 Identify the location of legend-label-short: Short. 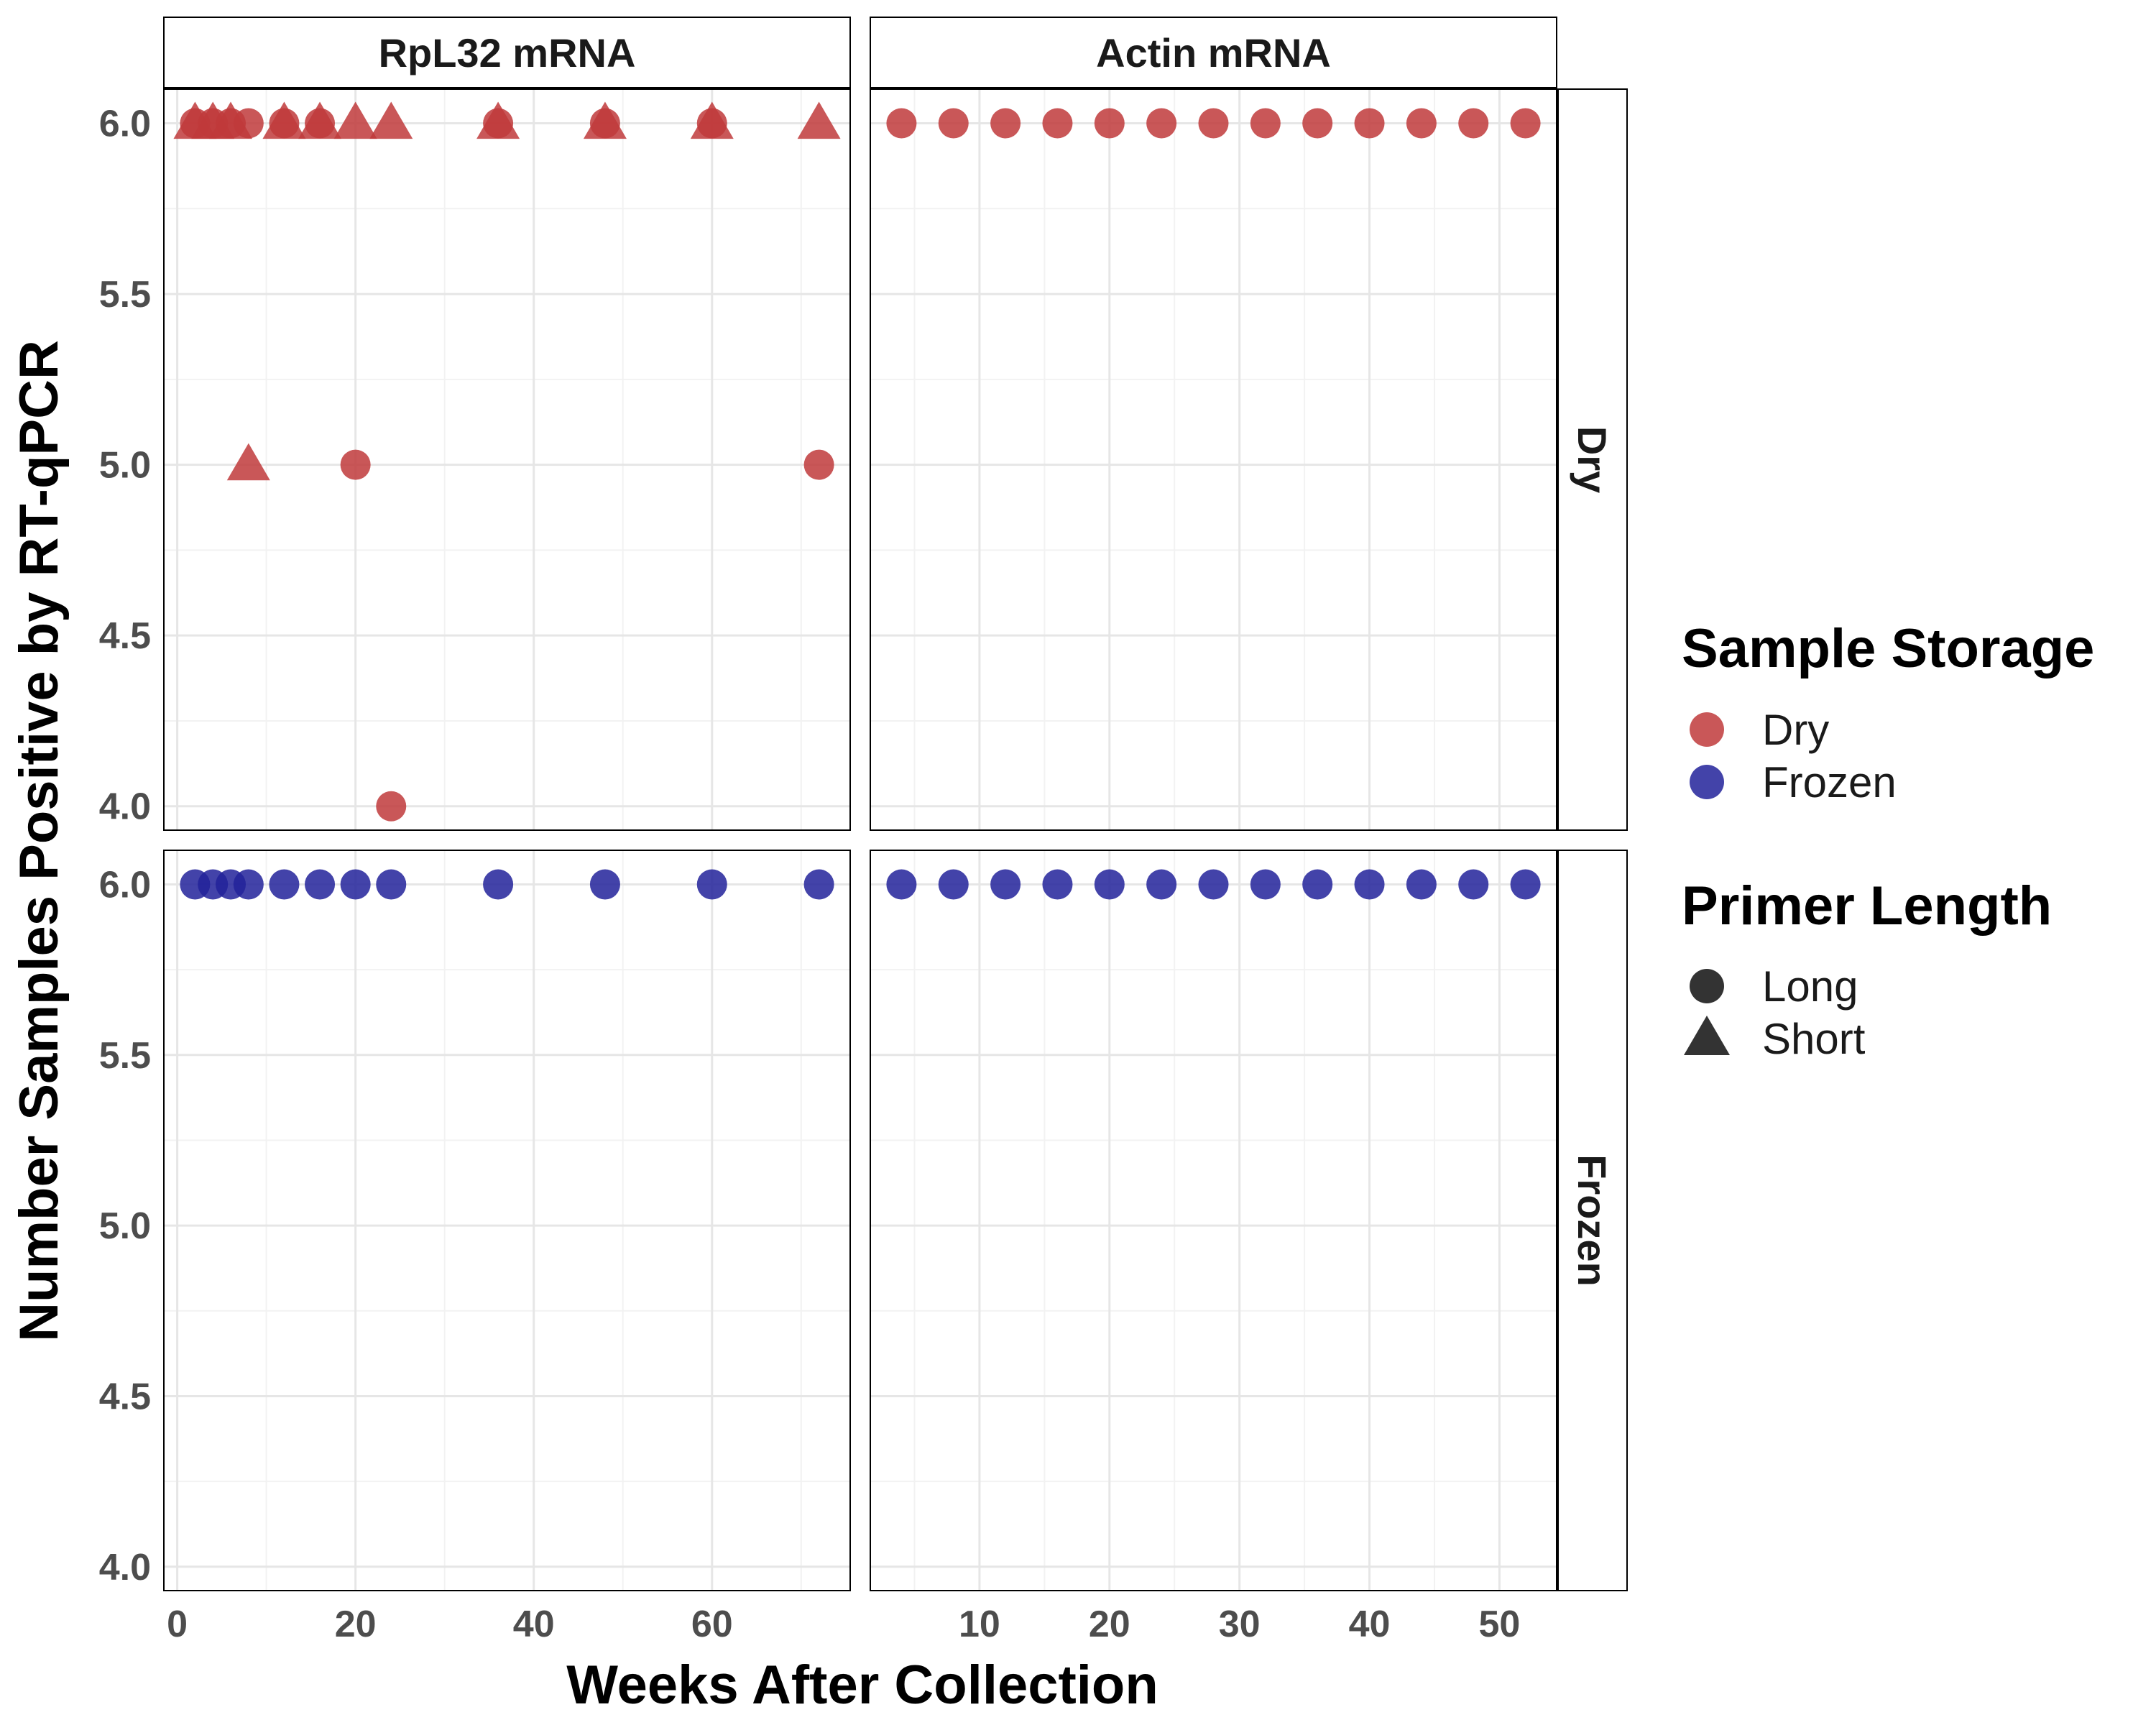
(1814, 1039).